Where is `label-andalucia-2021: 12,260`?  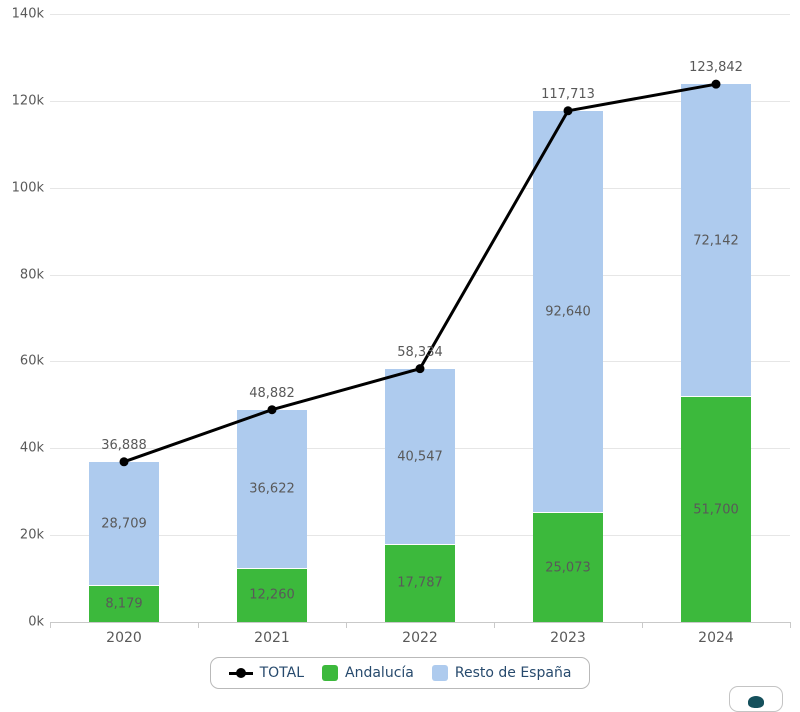
label-andalucia-2021: 12,260 is located at coordinates (272, 595).